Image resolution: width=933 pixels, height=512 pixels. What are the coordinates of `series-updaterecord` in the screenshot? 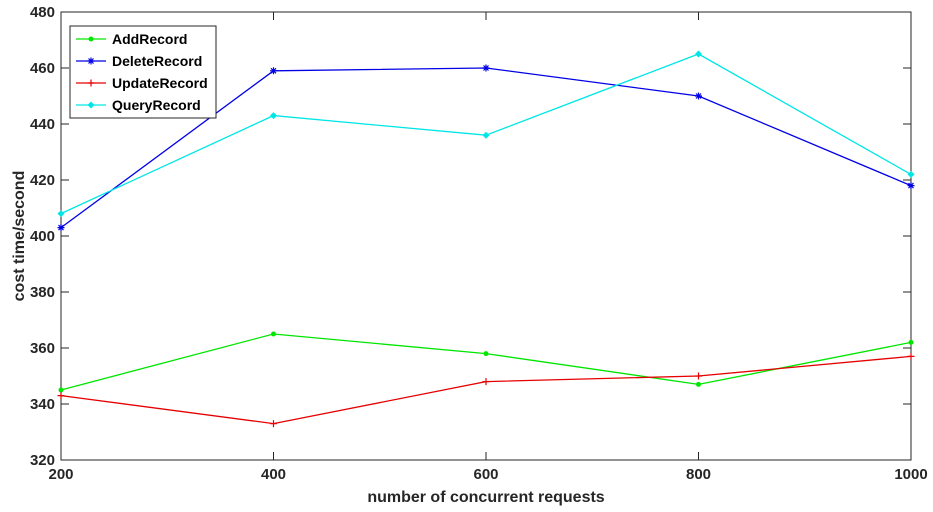 It's located at (486, 390).